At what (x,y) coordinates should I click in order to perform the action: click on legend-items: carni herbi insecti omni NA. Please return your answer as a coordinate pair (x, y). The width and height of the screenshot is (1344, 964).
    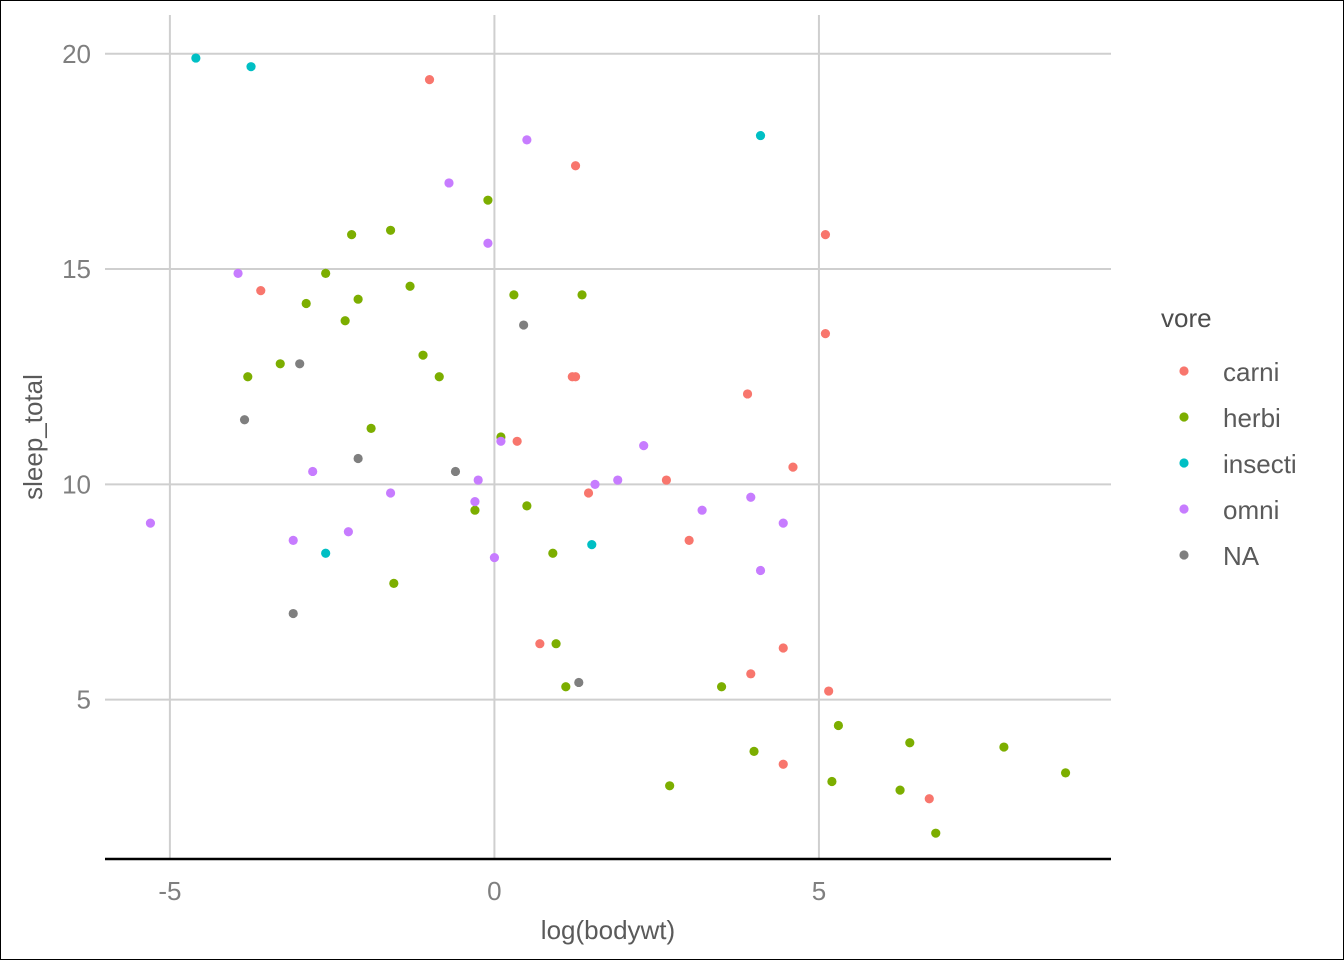
    Looking at the image, I should click on (1238, 464).